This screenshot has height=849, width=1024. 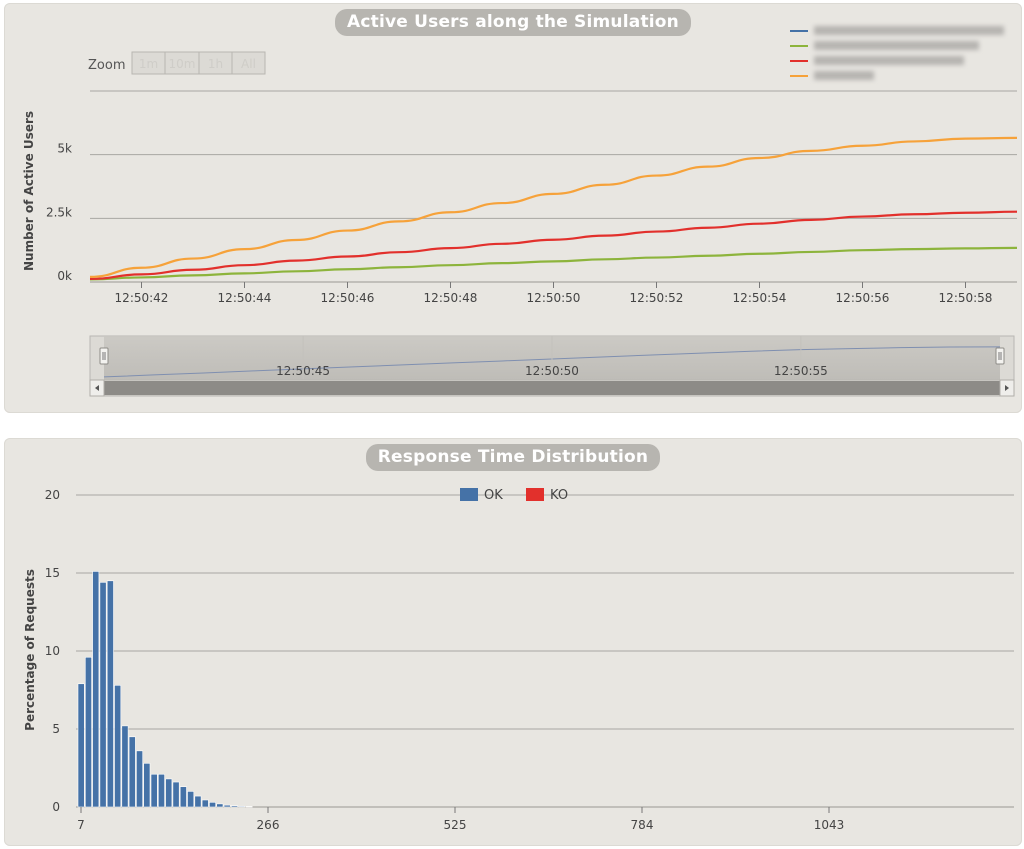 I want to click on navigator-scrollbar, so click(x=552, y=388).